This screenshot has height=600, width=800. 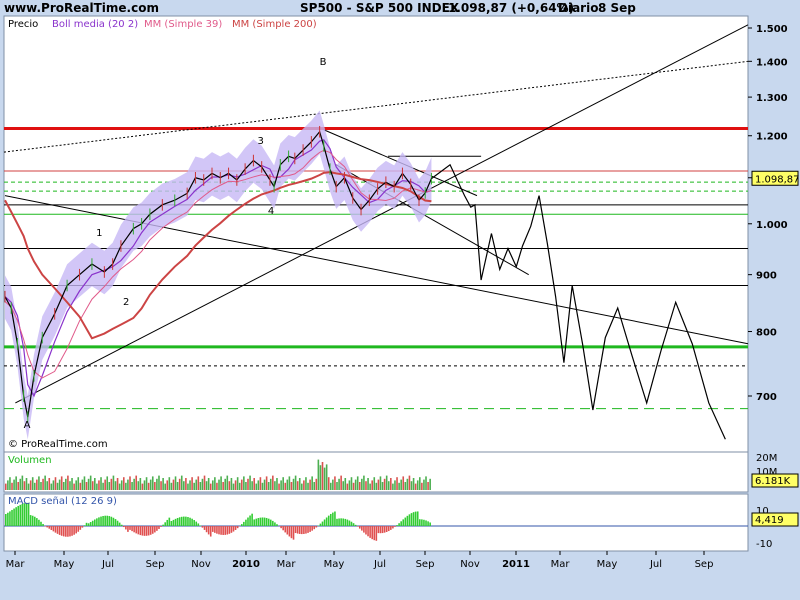 I want to click on x-tick-label: Sep, so click(x=155, y=564).